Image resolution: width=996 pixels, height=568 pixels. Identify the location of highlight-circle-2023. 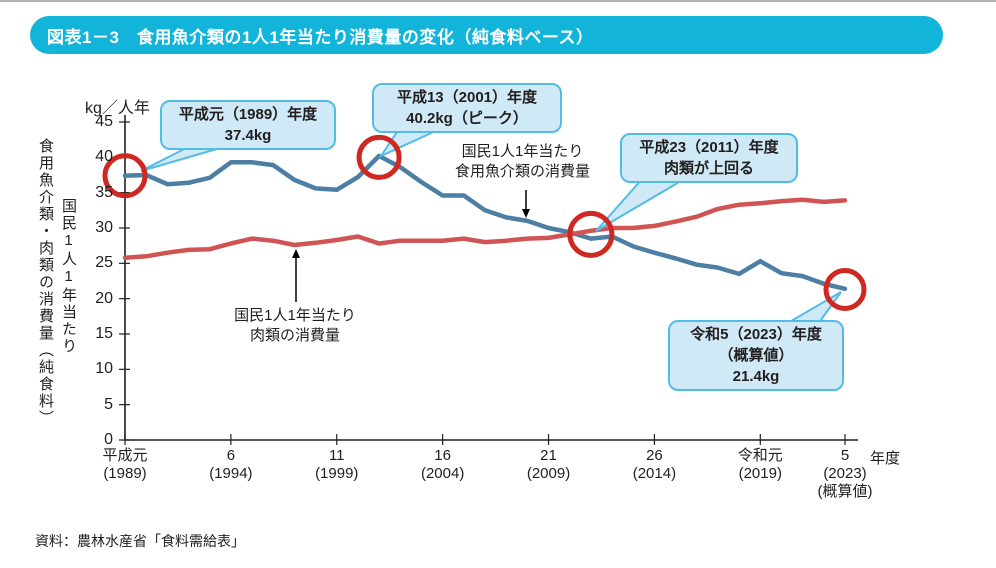
(845, 289).